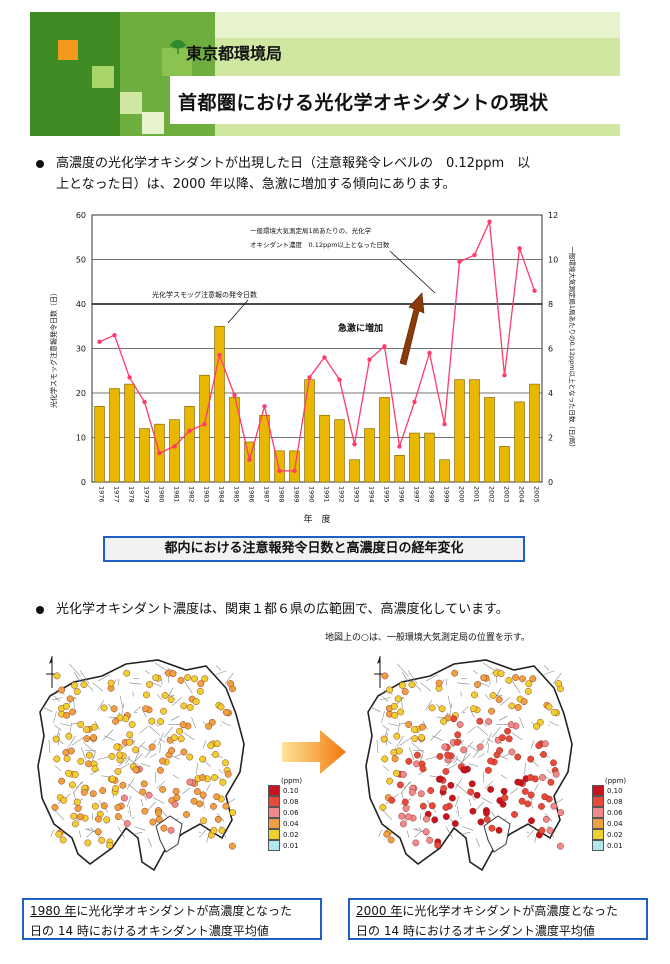 The image size is (670, 964). Describe the element at coordinates (285, 812) in the screenshot. I see `legend-item: 0.06` at that location.